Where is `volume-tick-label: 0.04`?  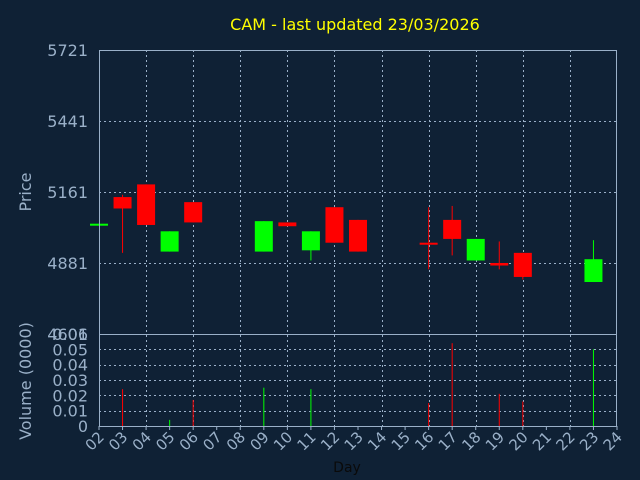 volume-tick-label: 0.04 is located at coordinates (70, 365).